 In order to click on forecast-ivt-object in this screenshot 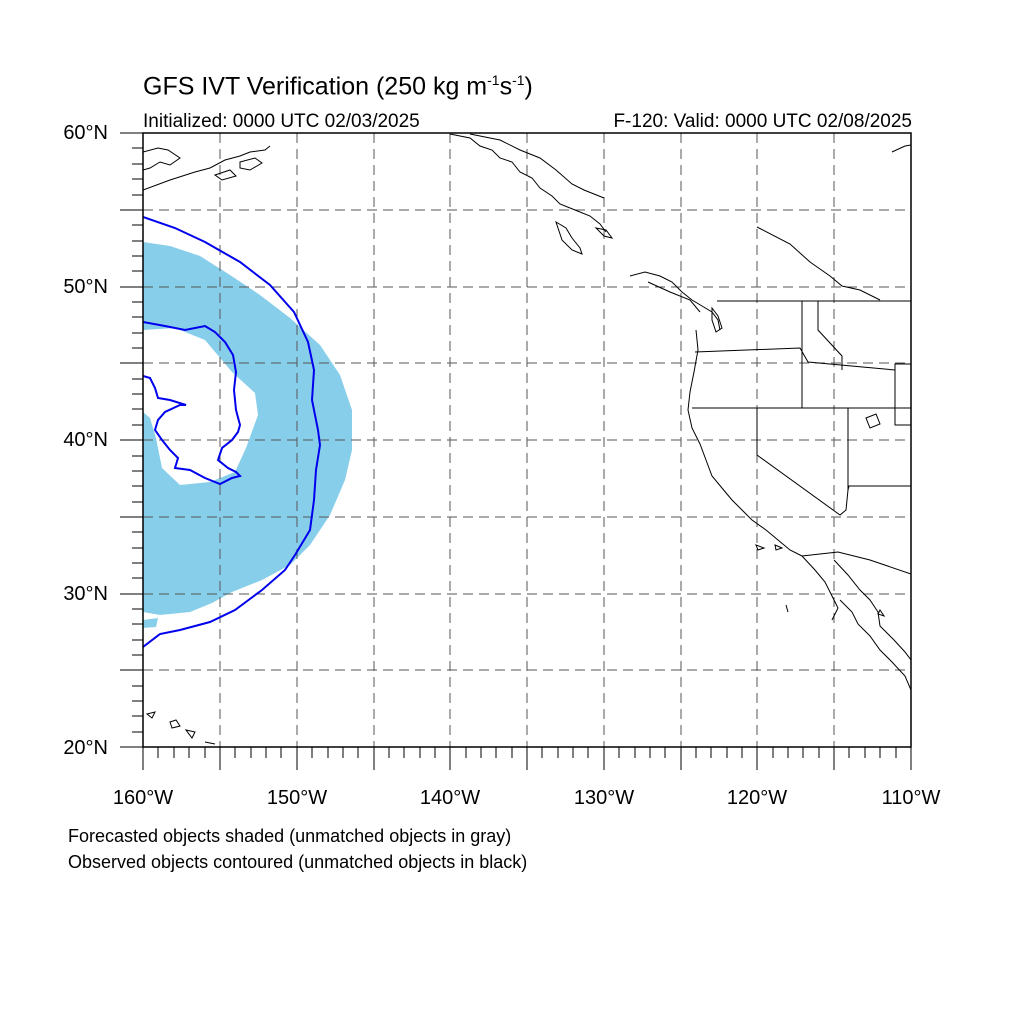, I will do `click(247, 428)`.